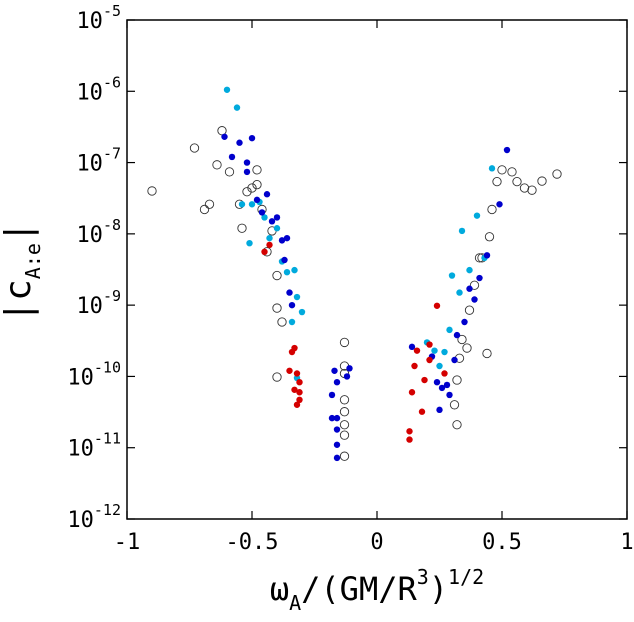 The image size is (634, 622). Describe the element at coordinates (376, 542) in the screenshot. I see `x-tick-label: 0` at that location.